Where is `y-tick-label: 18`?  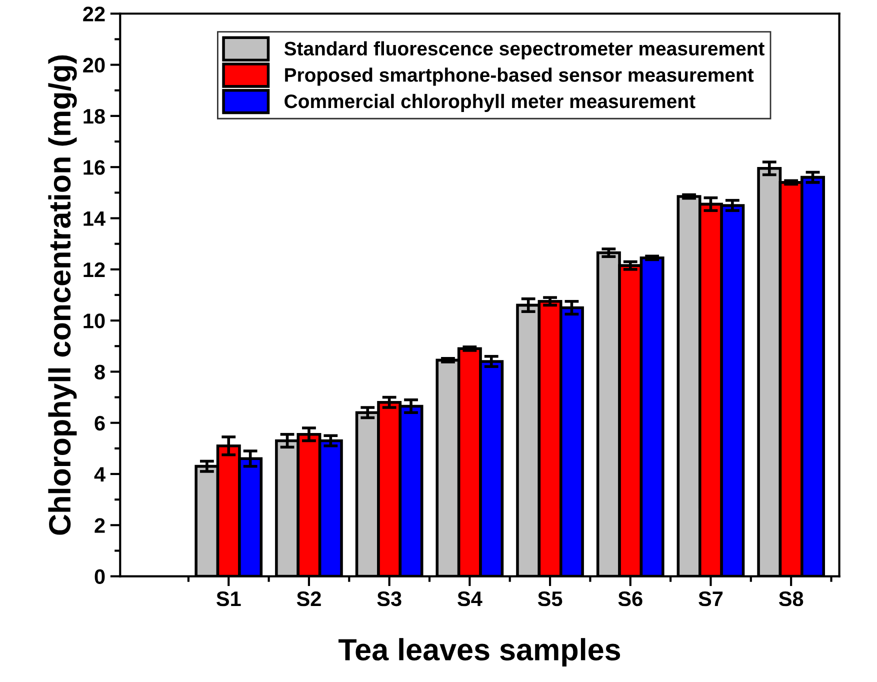
y-tick-label: 18 is located at coordinates (94, 116).